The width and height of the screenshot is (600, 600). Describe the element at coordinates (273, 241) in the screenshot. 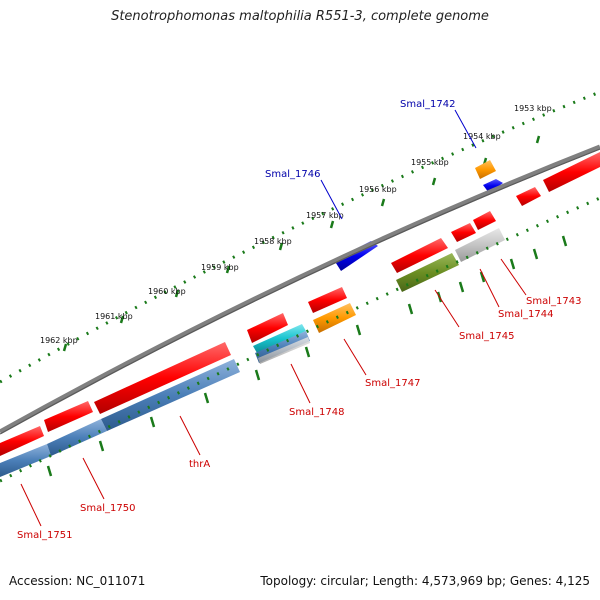

I see `tick-label: 1958 kbp` at that location.